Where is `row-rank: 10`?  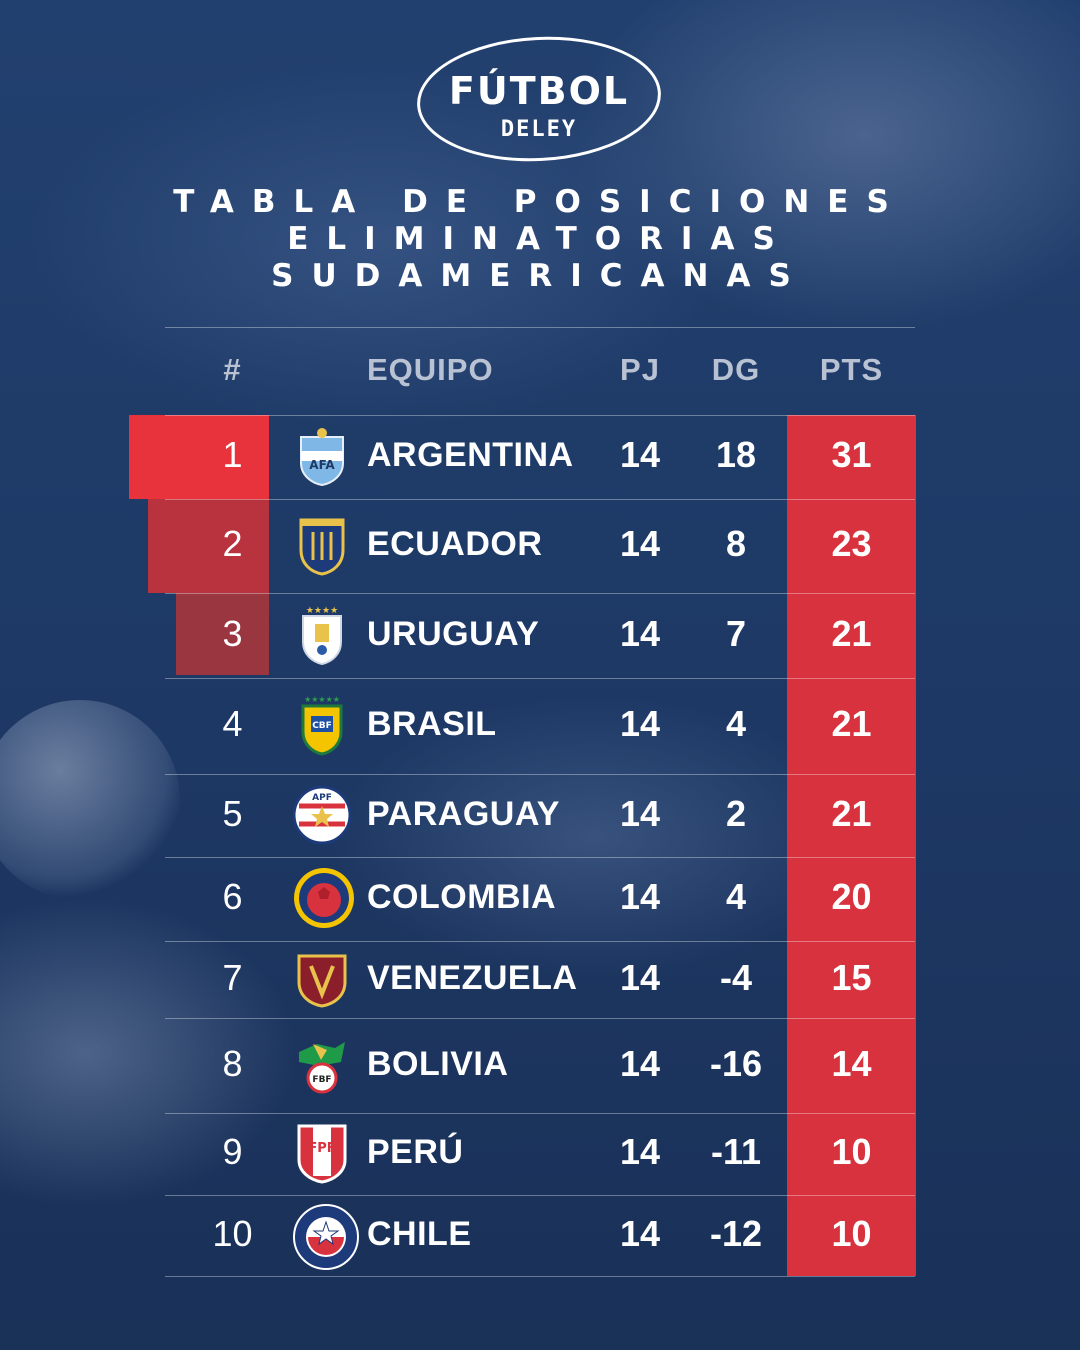
row-rank: 10 is located at coordinates (232, 1233).